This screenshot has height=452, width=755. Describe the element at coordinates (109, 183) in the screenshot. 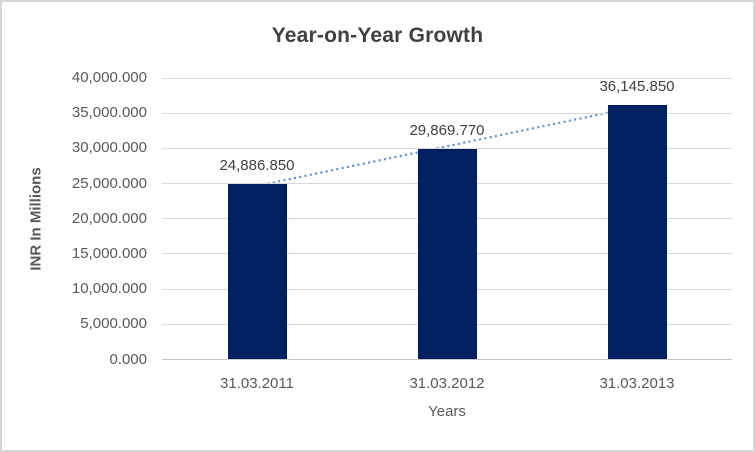

I see `y-tick-label: 25,000.000` at that location.